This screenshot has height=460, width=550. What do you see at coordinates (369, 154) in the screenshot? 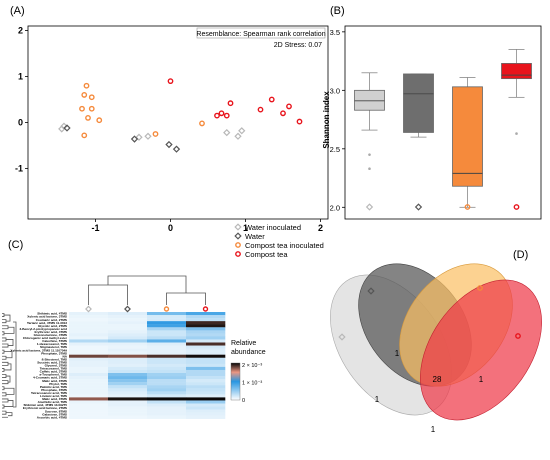
I see `outlier` at bounding box center [369, 154].